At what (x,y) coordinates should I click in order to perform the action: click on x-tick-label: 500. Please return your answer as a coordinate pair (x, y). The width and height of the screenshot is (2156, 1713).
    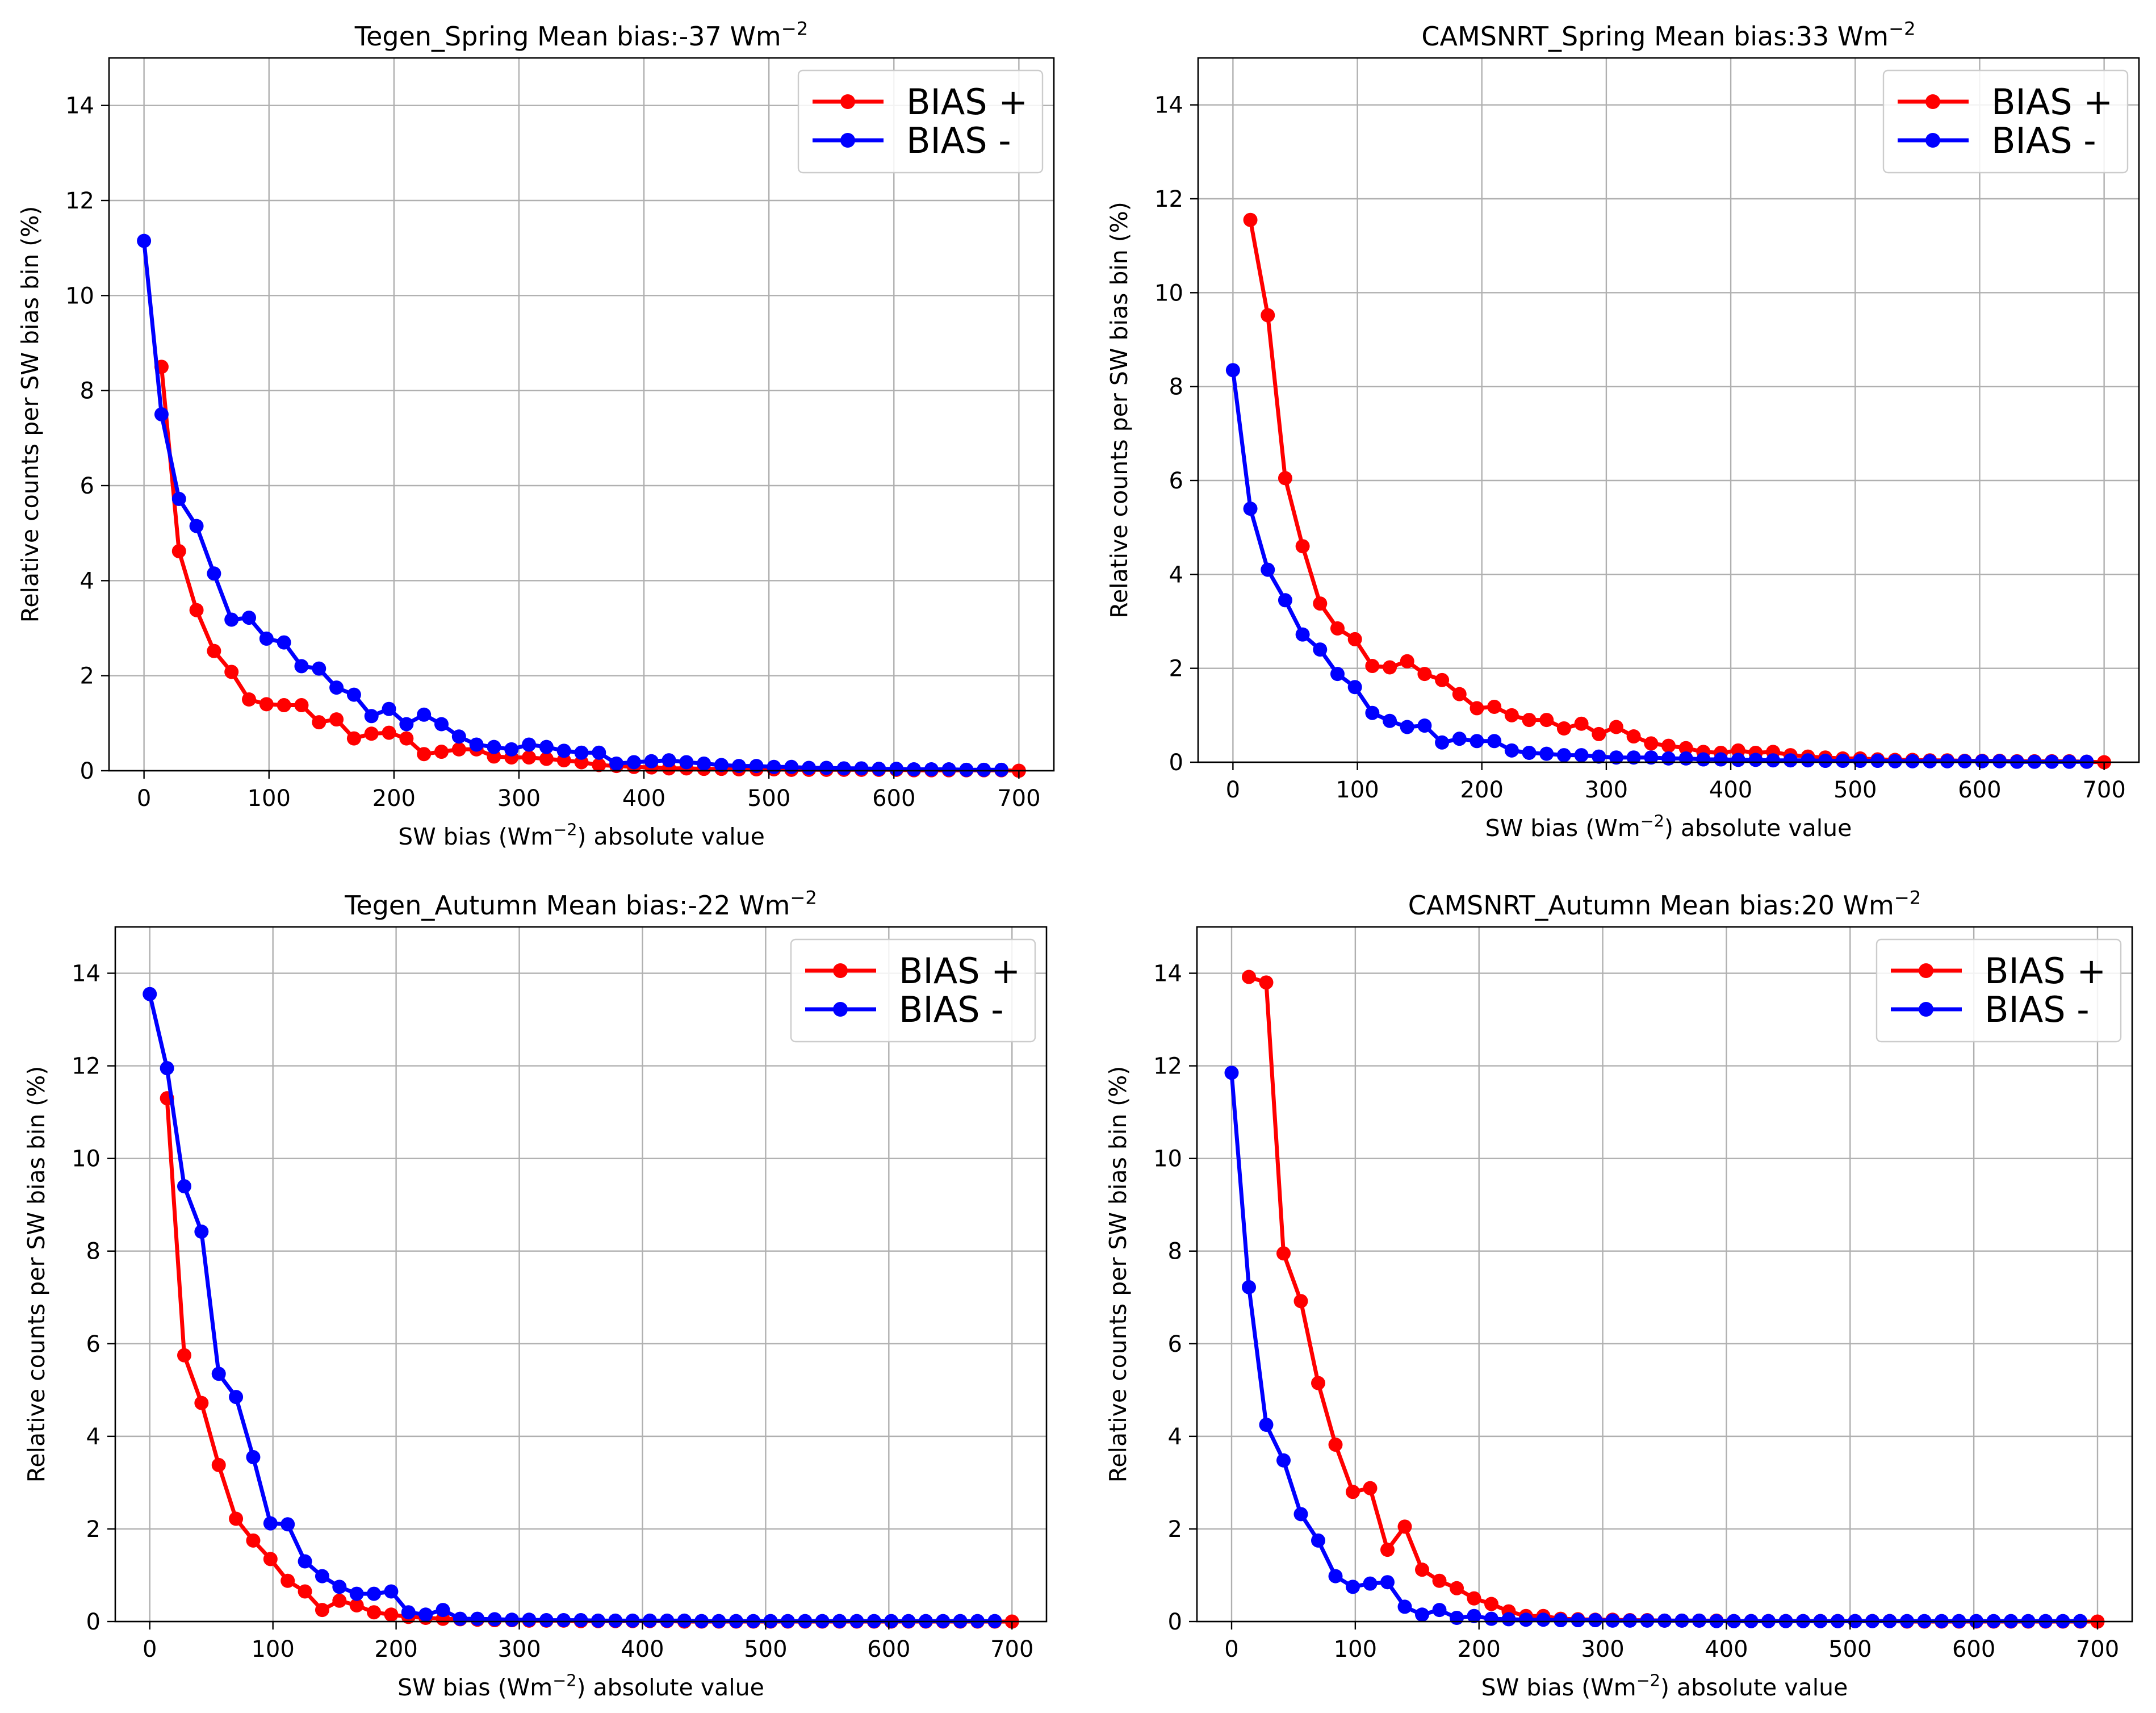
    Looking at the image, I should click on (1850, 1649).